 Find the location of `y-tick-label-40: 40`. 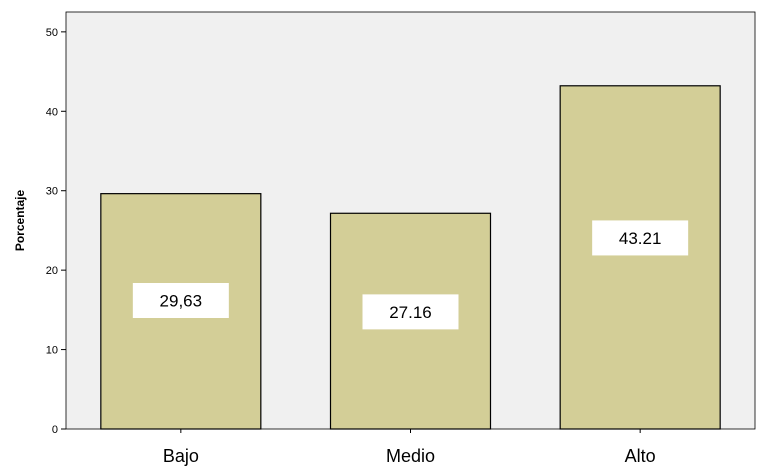

y-tick-label-40: 40 is located at coordinates (52, 112).